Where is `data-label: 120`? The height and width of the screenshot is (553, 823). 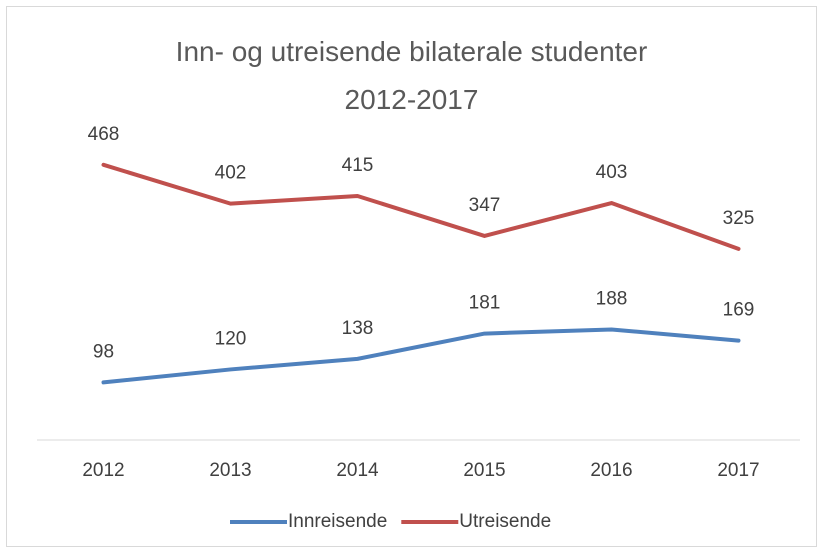
data-label: 120 is located at coordinates (231, 338).